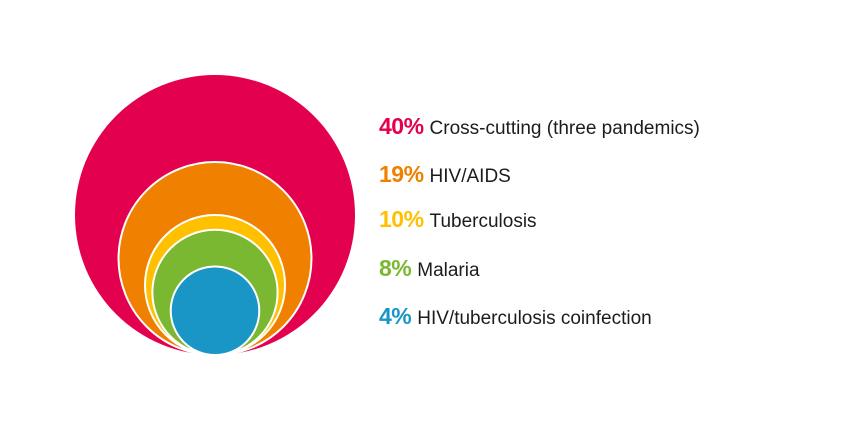  What do you see at coordinates (395, 268) in the screenshot?
I see `legend-value-malaria: 8%` at bounding box center [395, 268].